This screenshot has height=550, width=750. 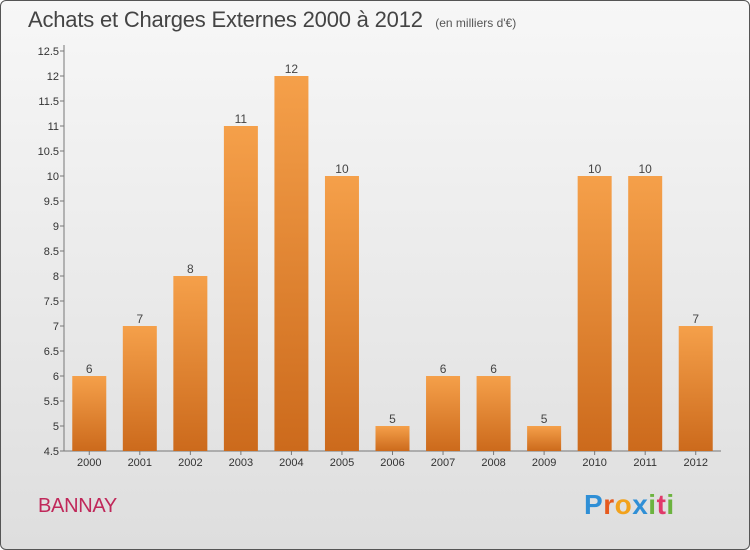 What do you see at coordinates (89, 463) in the screenshot?
I see `x-tick-label: 2000` at bounding box center [89, 463].